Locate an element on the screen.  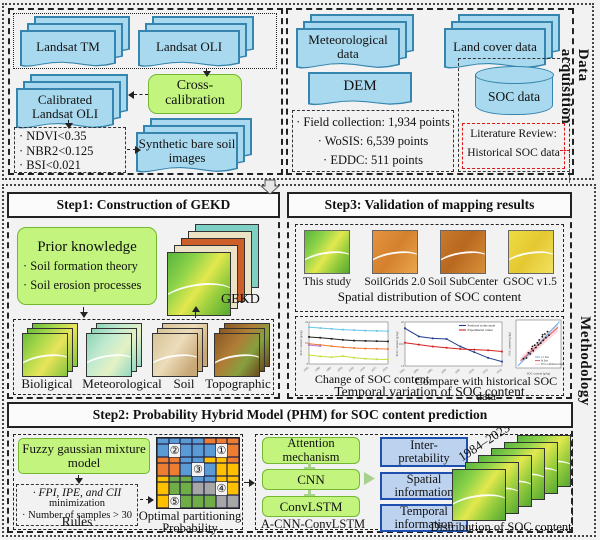
landsat-sources-box: Landsat TM Landsat OLI is located at coordinates (145, 41).